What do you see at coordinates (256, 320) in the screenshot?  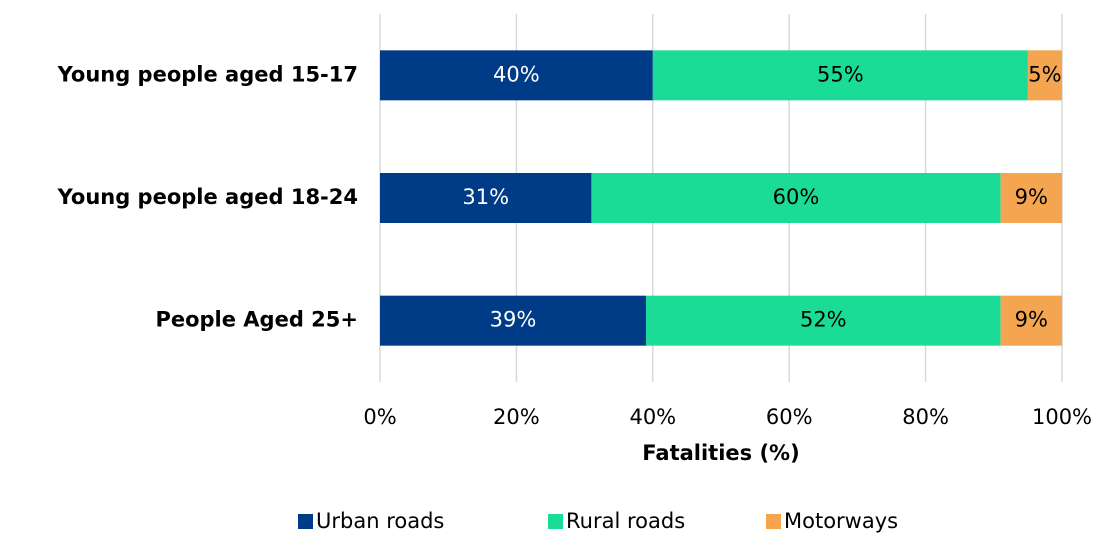 I see `y-tick-label: People Aged 25+` at bounding box center [256, 320].